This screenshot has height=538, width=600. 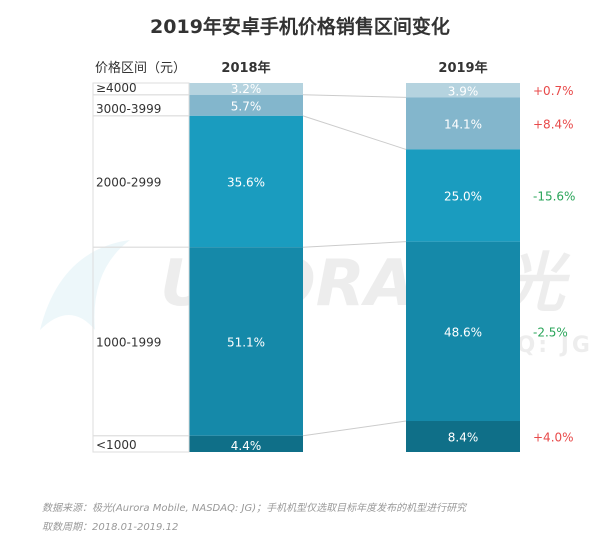 I want to click on data-label: 51.1%, so click(x=246, y=342).